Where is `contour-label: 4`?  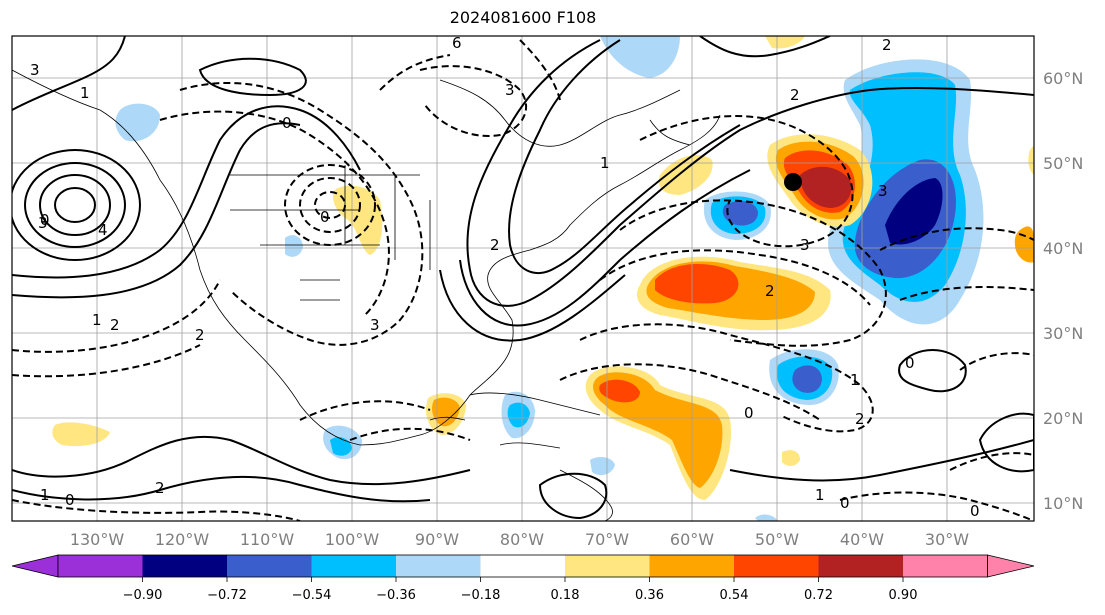 contour-label: 4 is located at coordinates (103, 230).